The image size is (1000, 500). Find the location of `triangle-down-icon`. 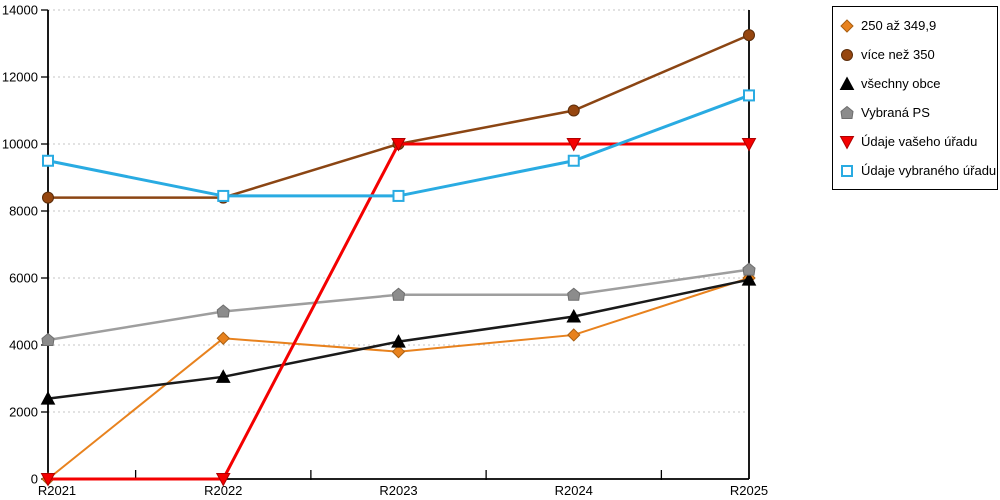

triangle-down-icon is located at coordinates (847, 142).